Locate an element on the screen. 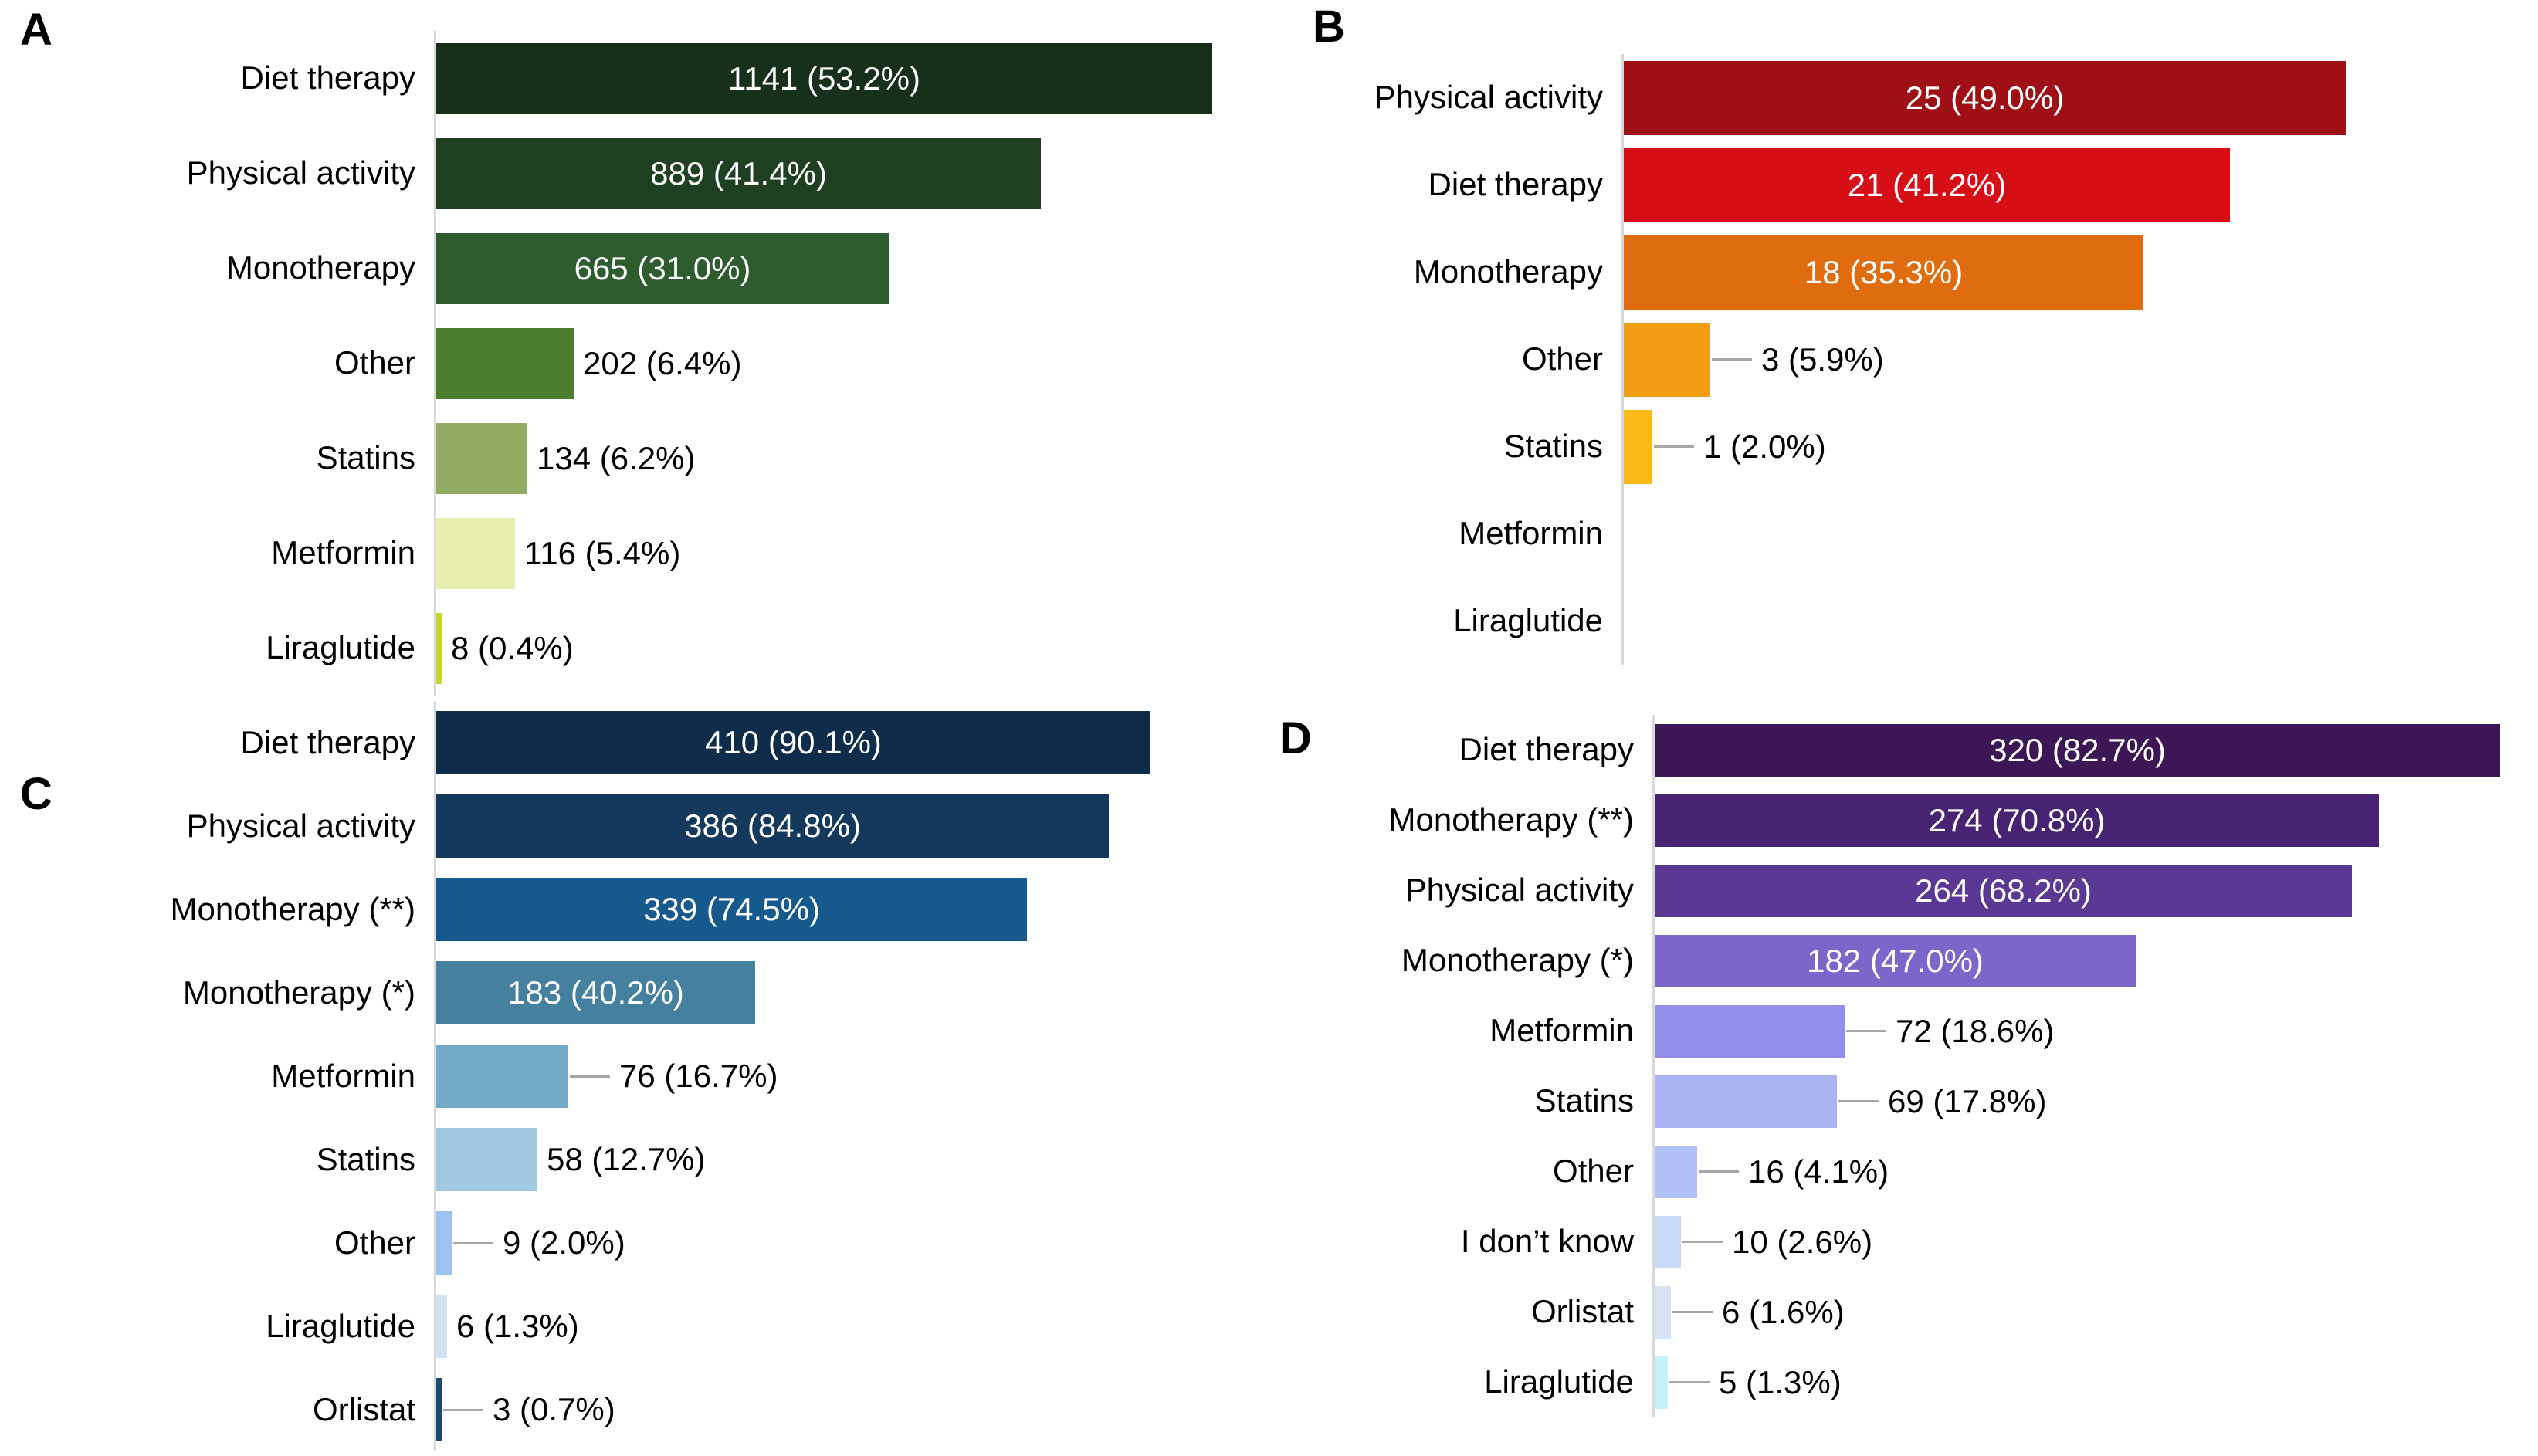 The width and height of the screenshot is (2538, 1456). bar-track: 10 (2.6%) is located at coordinates (2095, 1242).